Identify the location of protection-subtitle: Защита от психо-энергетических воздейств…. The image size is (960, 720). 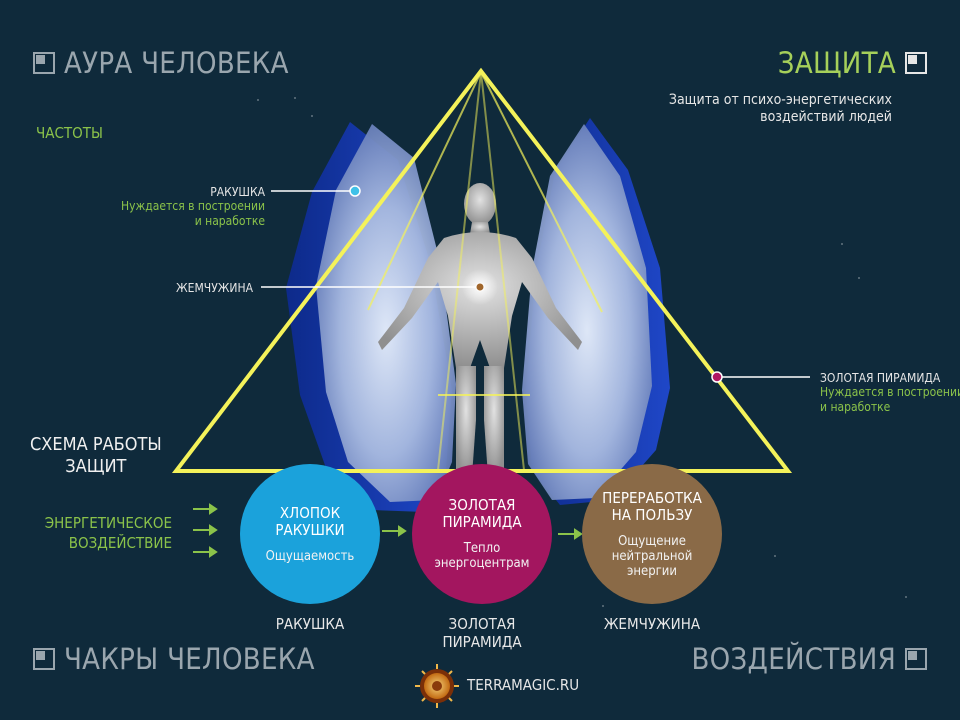
(780, 108).